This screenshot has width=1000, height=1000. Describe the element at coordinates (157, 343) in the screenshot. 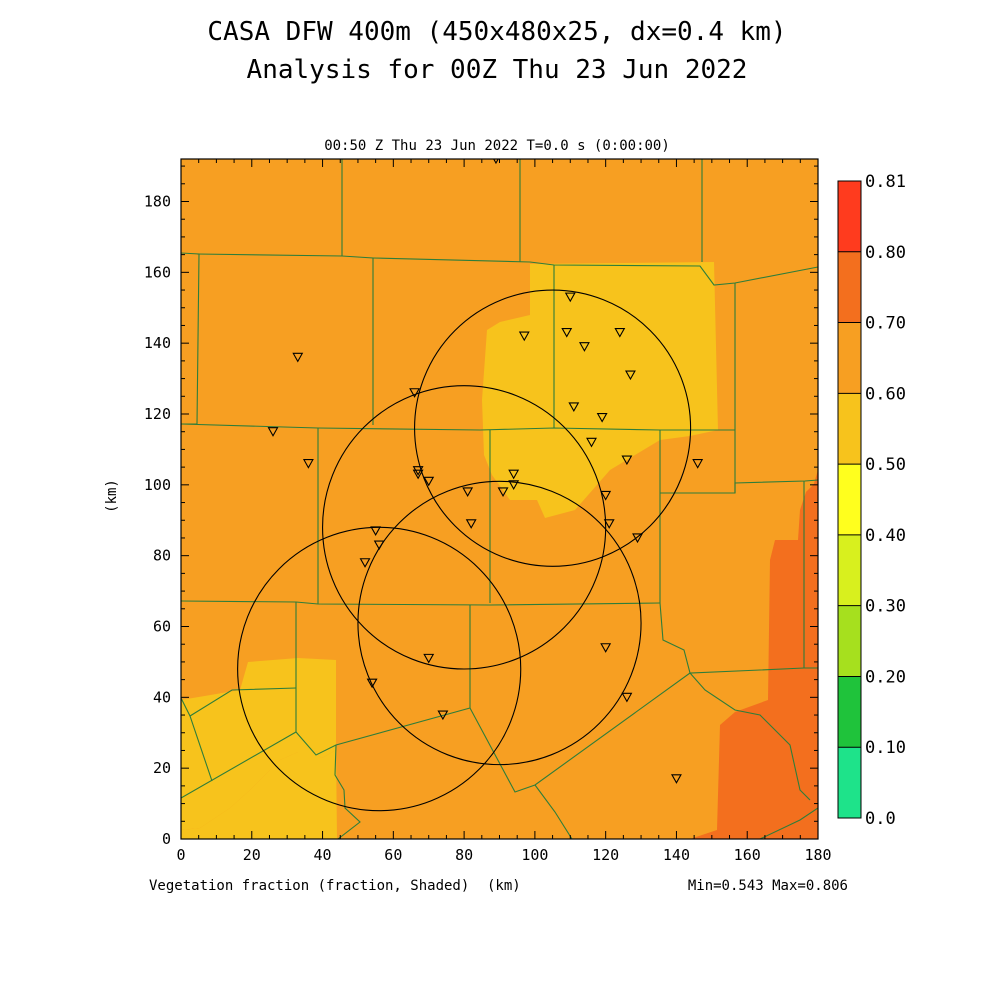

I see `y-tick-label: 140` at that location.